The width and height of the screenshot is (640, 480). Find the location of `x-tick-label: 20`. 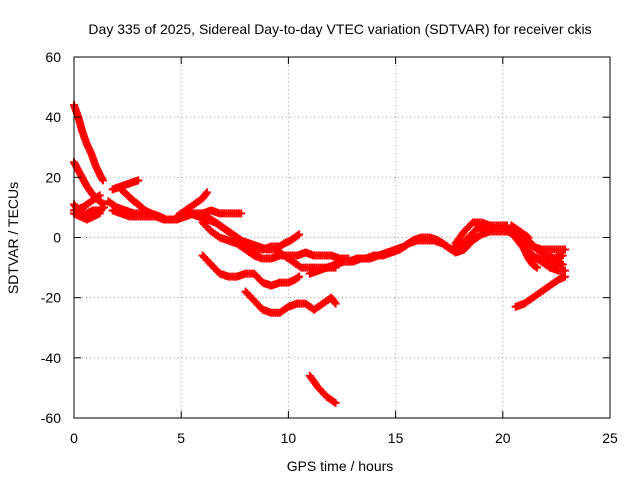

x-tick-label: 20 is located at coordinates (503, 438).